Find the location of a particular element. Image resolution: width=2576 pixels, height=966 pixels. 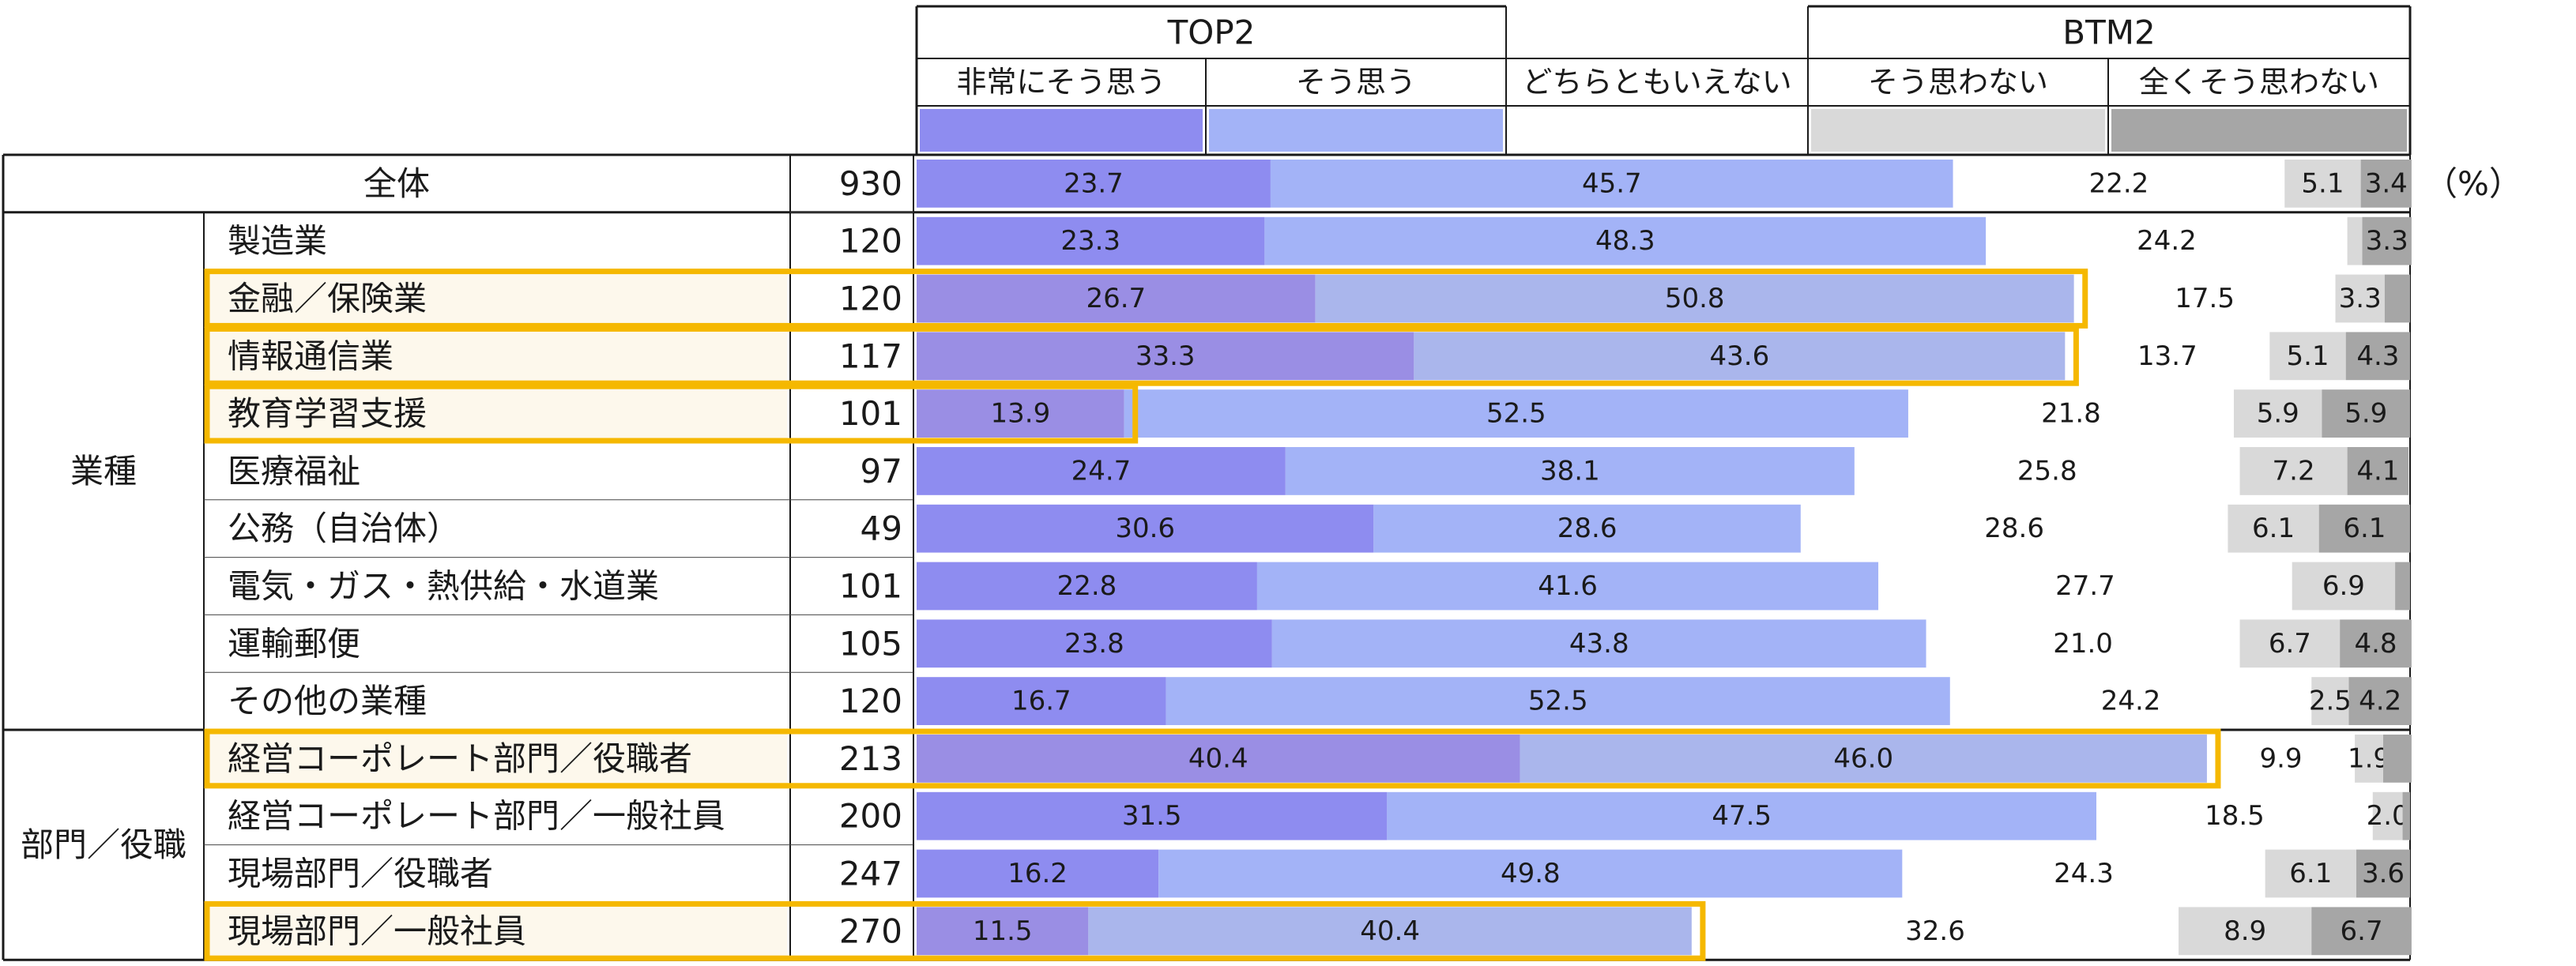

row-category: 全体 is located at coordinates (396, 184).